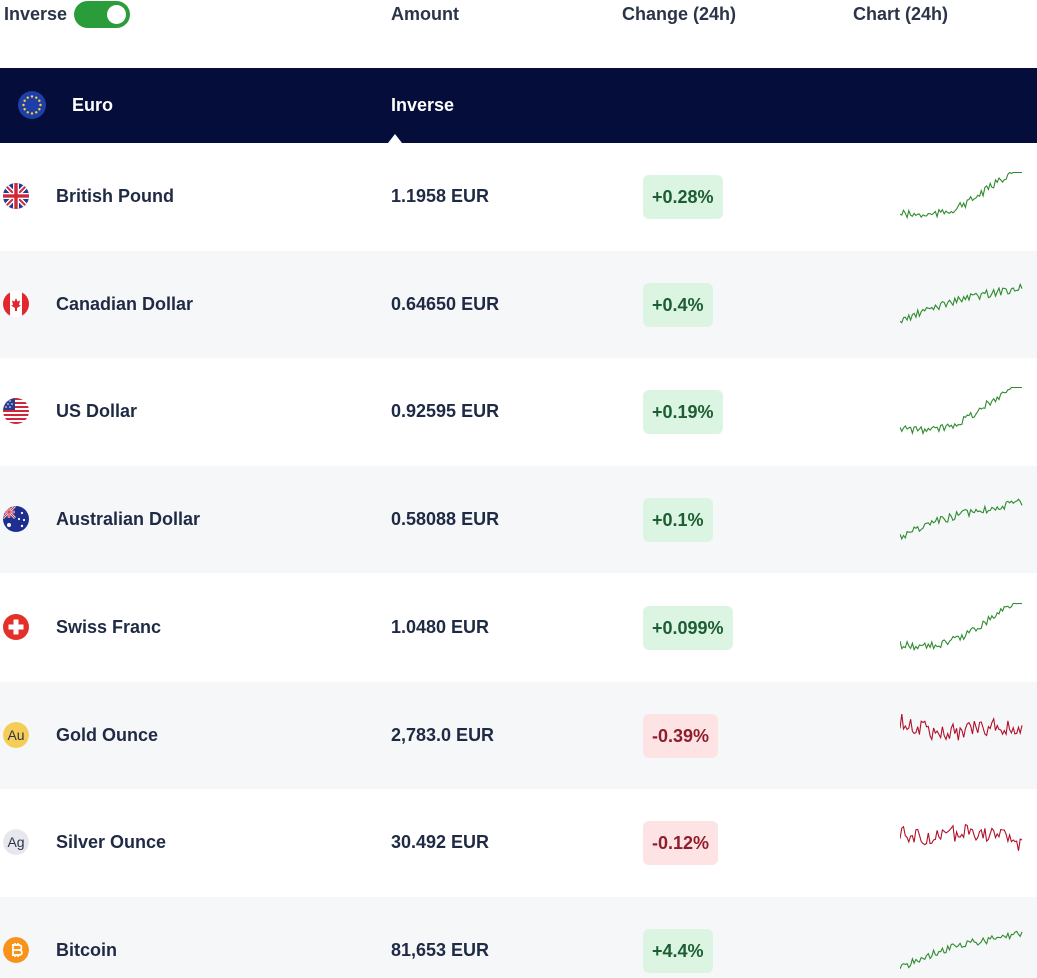  I want to click on change-badge: +0.4%, so click(678, 304).